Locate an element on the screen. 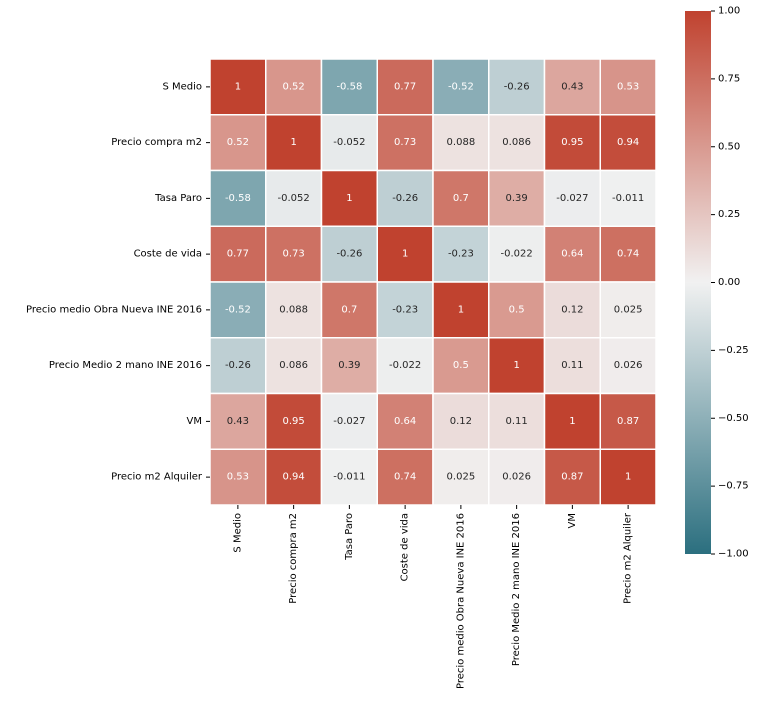 Image resolution: width=774 pixels, height=702 pixels. y-tick-label: Coste de vida is located at coordinates (168, 254).